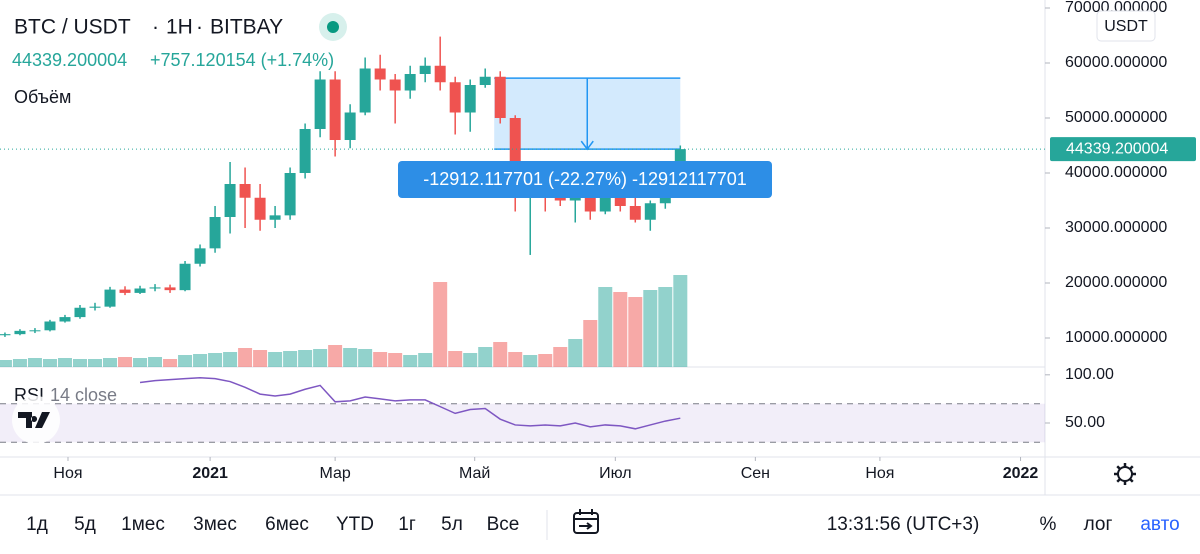  What do you see at coordinates (333, 27) in the screenshot?
I see `status-dot` at bounding box center [333, 27].